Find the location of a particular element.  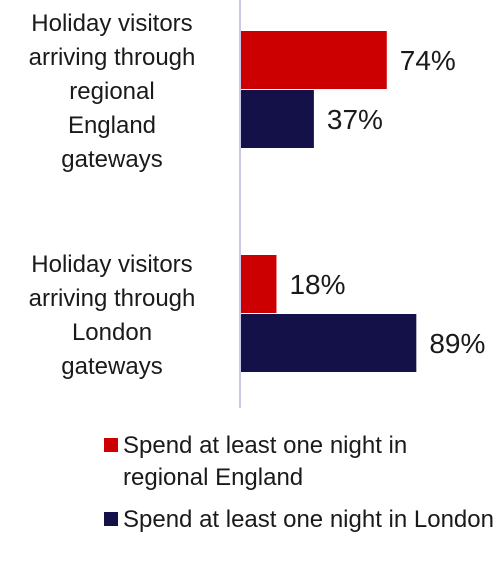

category-label-line: England is located at coordinates (112, 125).